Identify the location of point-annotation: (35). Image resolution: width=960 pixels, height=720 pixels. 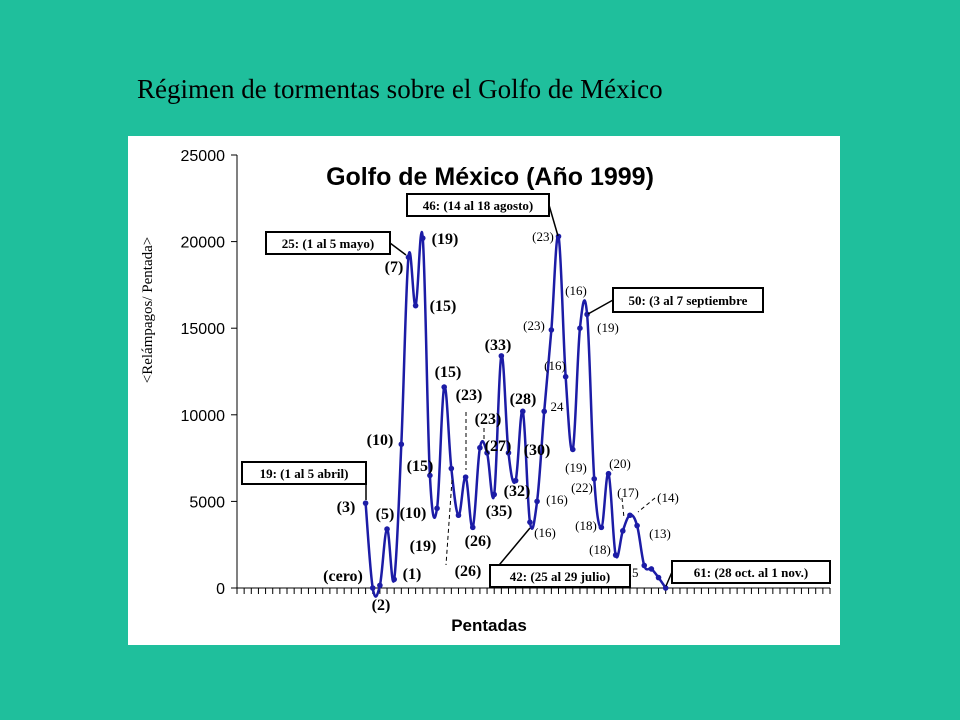
(499, 511).